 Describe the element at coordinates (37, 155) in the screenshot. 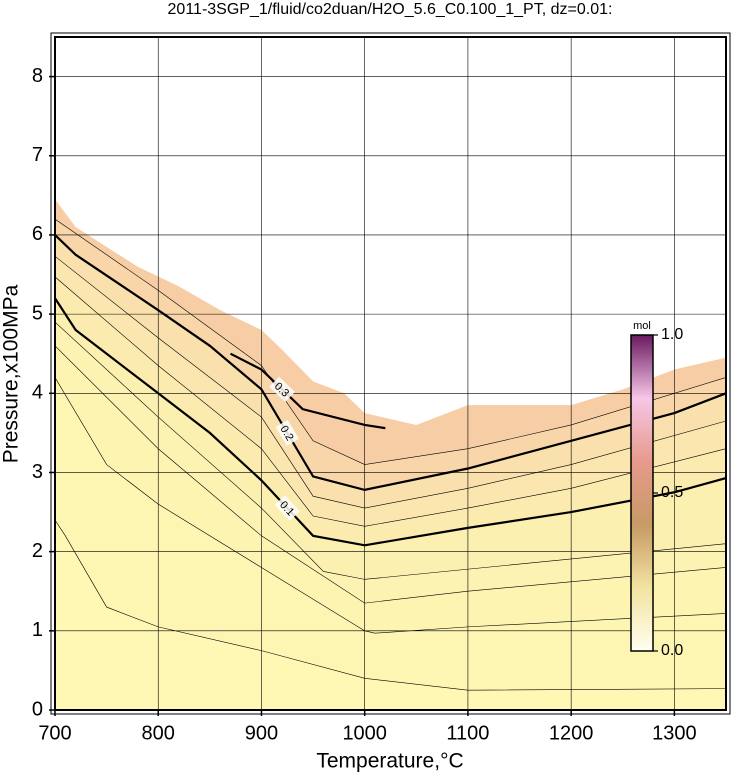

I see `y-tick-label: 7` at that location.